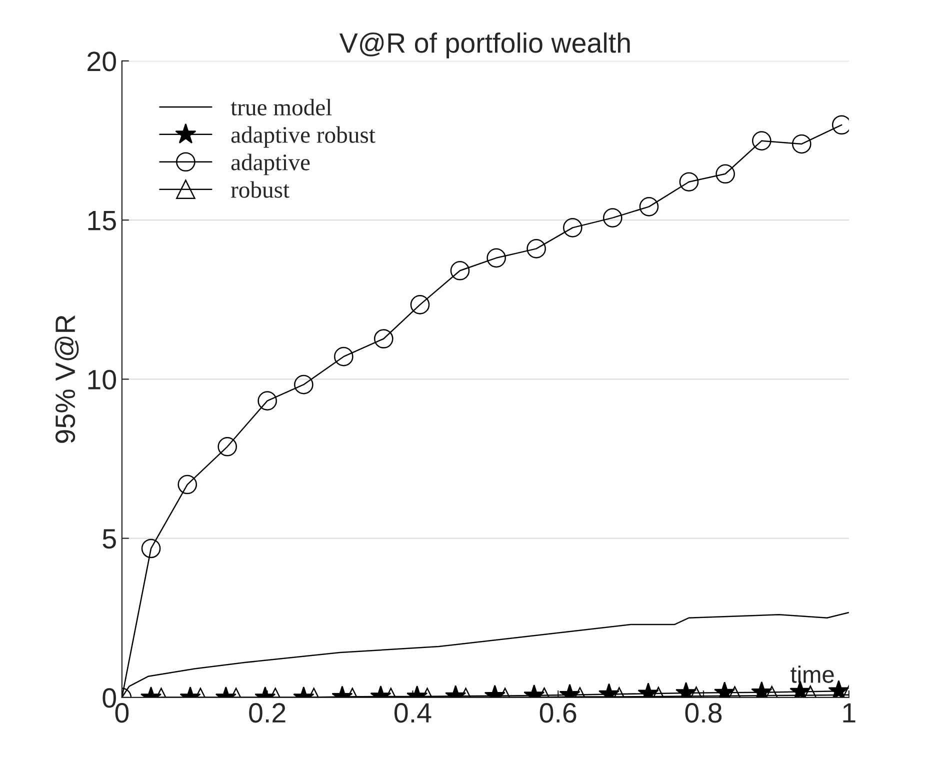  What do you see at coordinates (102, 380) in the screenshot?
I see `y-tick-label: 10` at bounding box center [102, 380].